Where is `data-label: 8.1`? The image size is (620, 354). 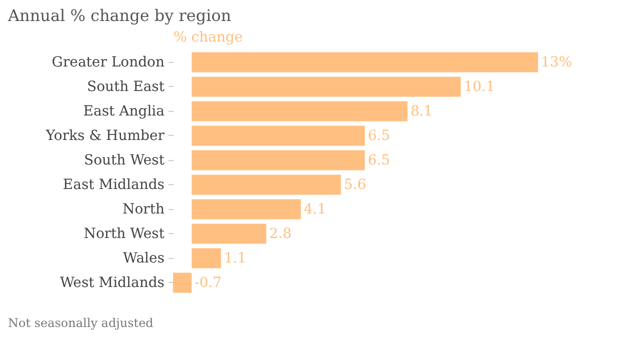
data-label: 8.1 is located at coordinates (421, 111).